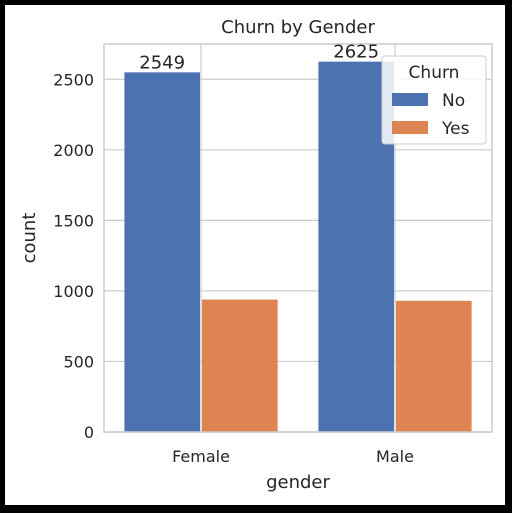 The height and width of the screenshot is (513, 512). I want to click on bar-no-female, so click(162, 252).